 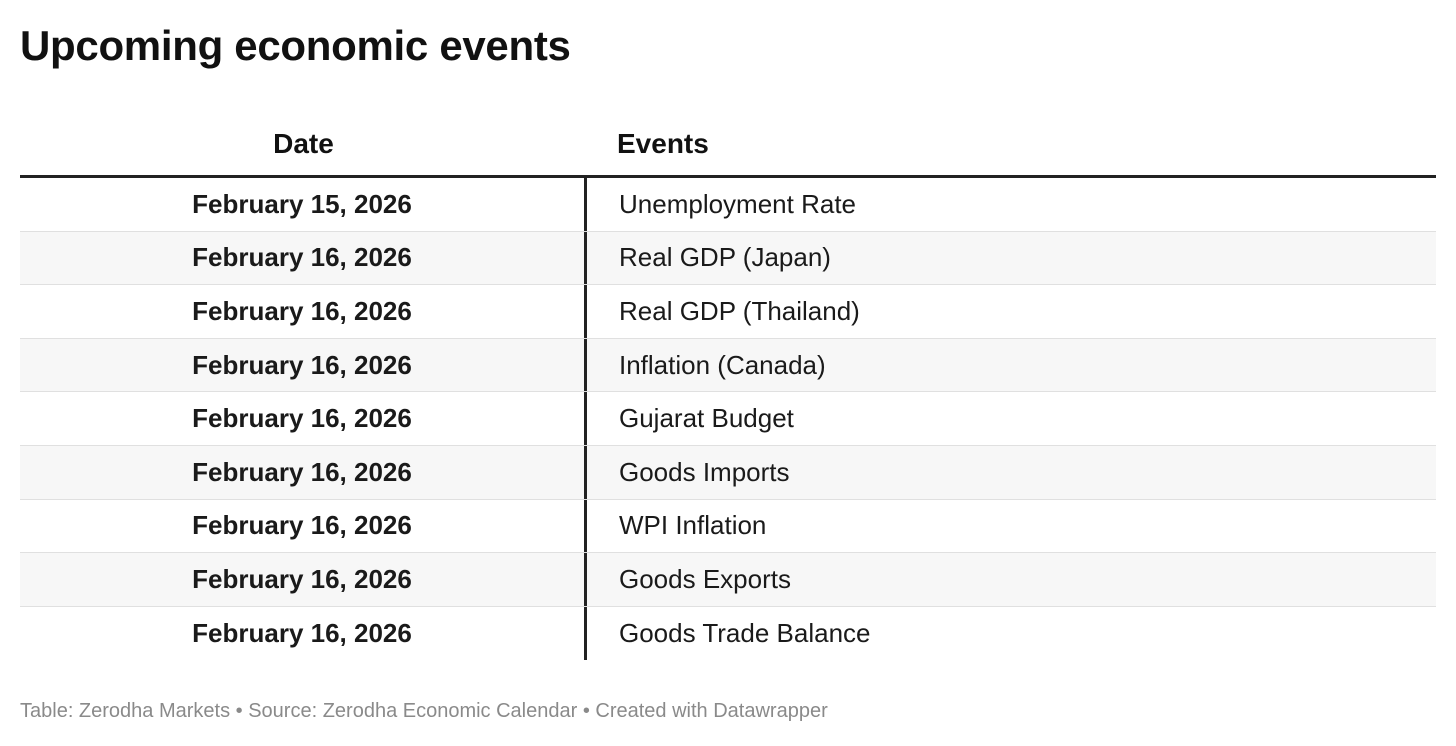 I want to click on table-row: February 16, 2026 WPI Inflation, so click(x=728, y=526).